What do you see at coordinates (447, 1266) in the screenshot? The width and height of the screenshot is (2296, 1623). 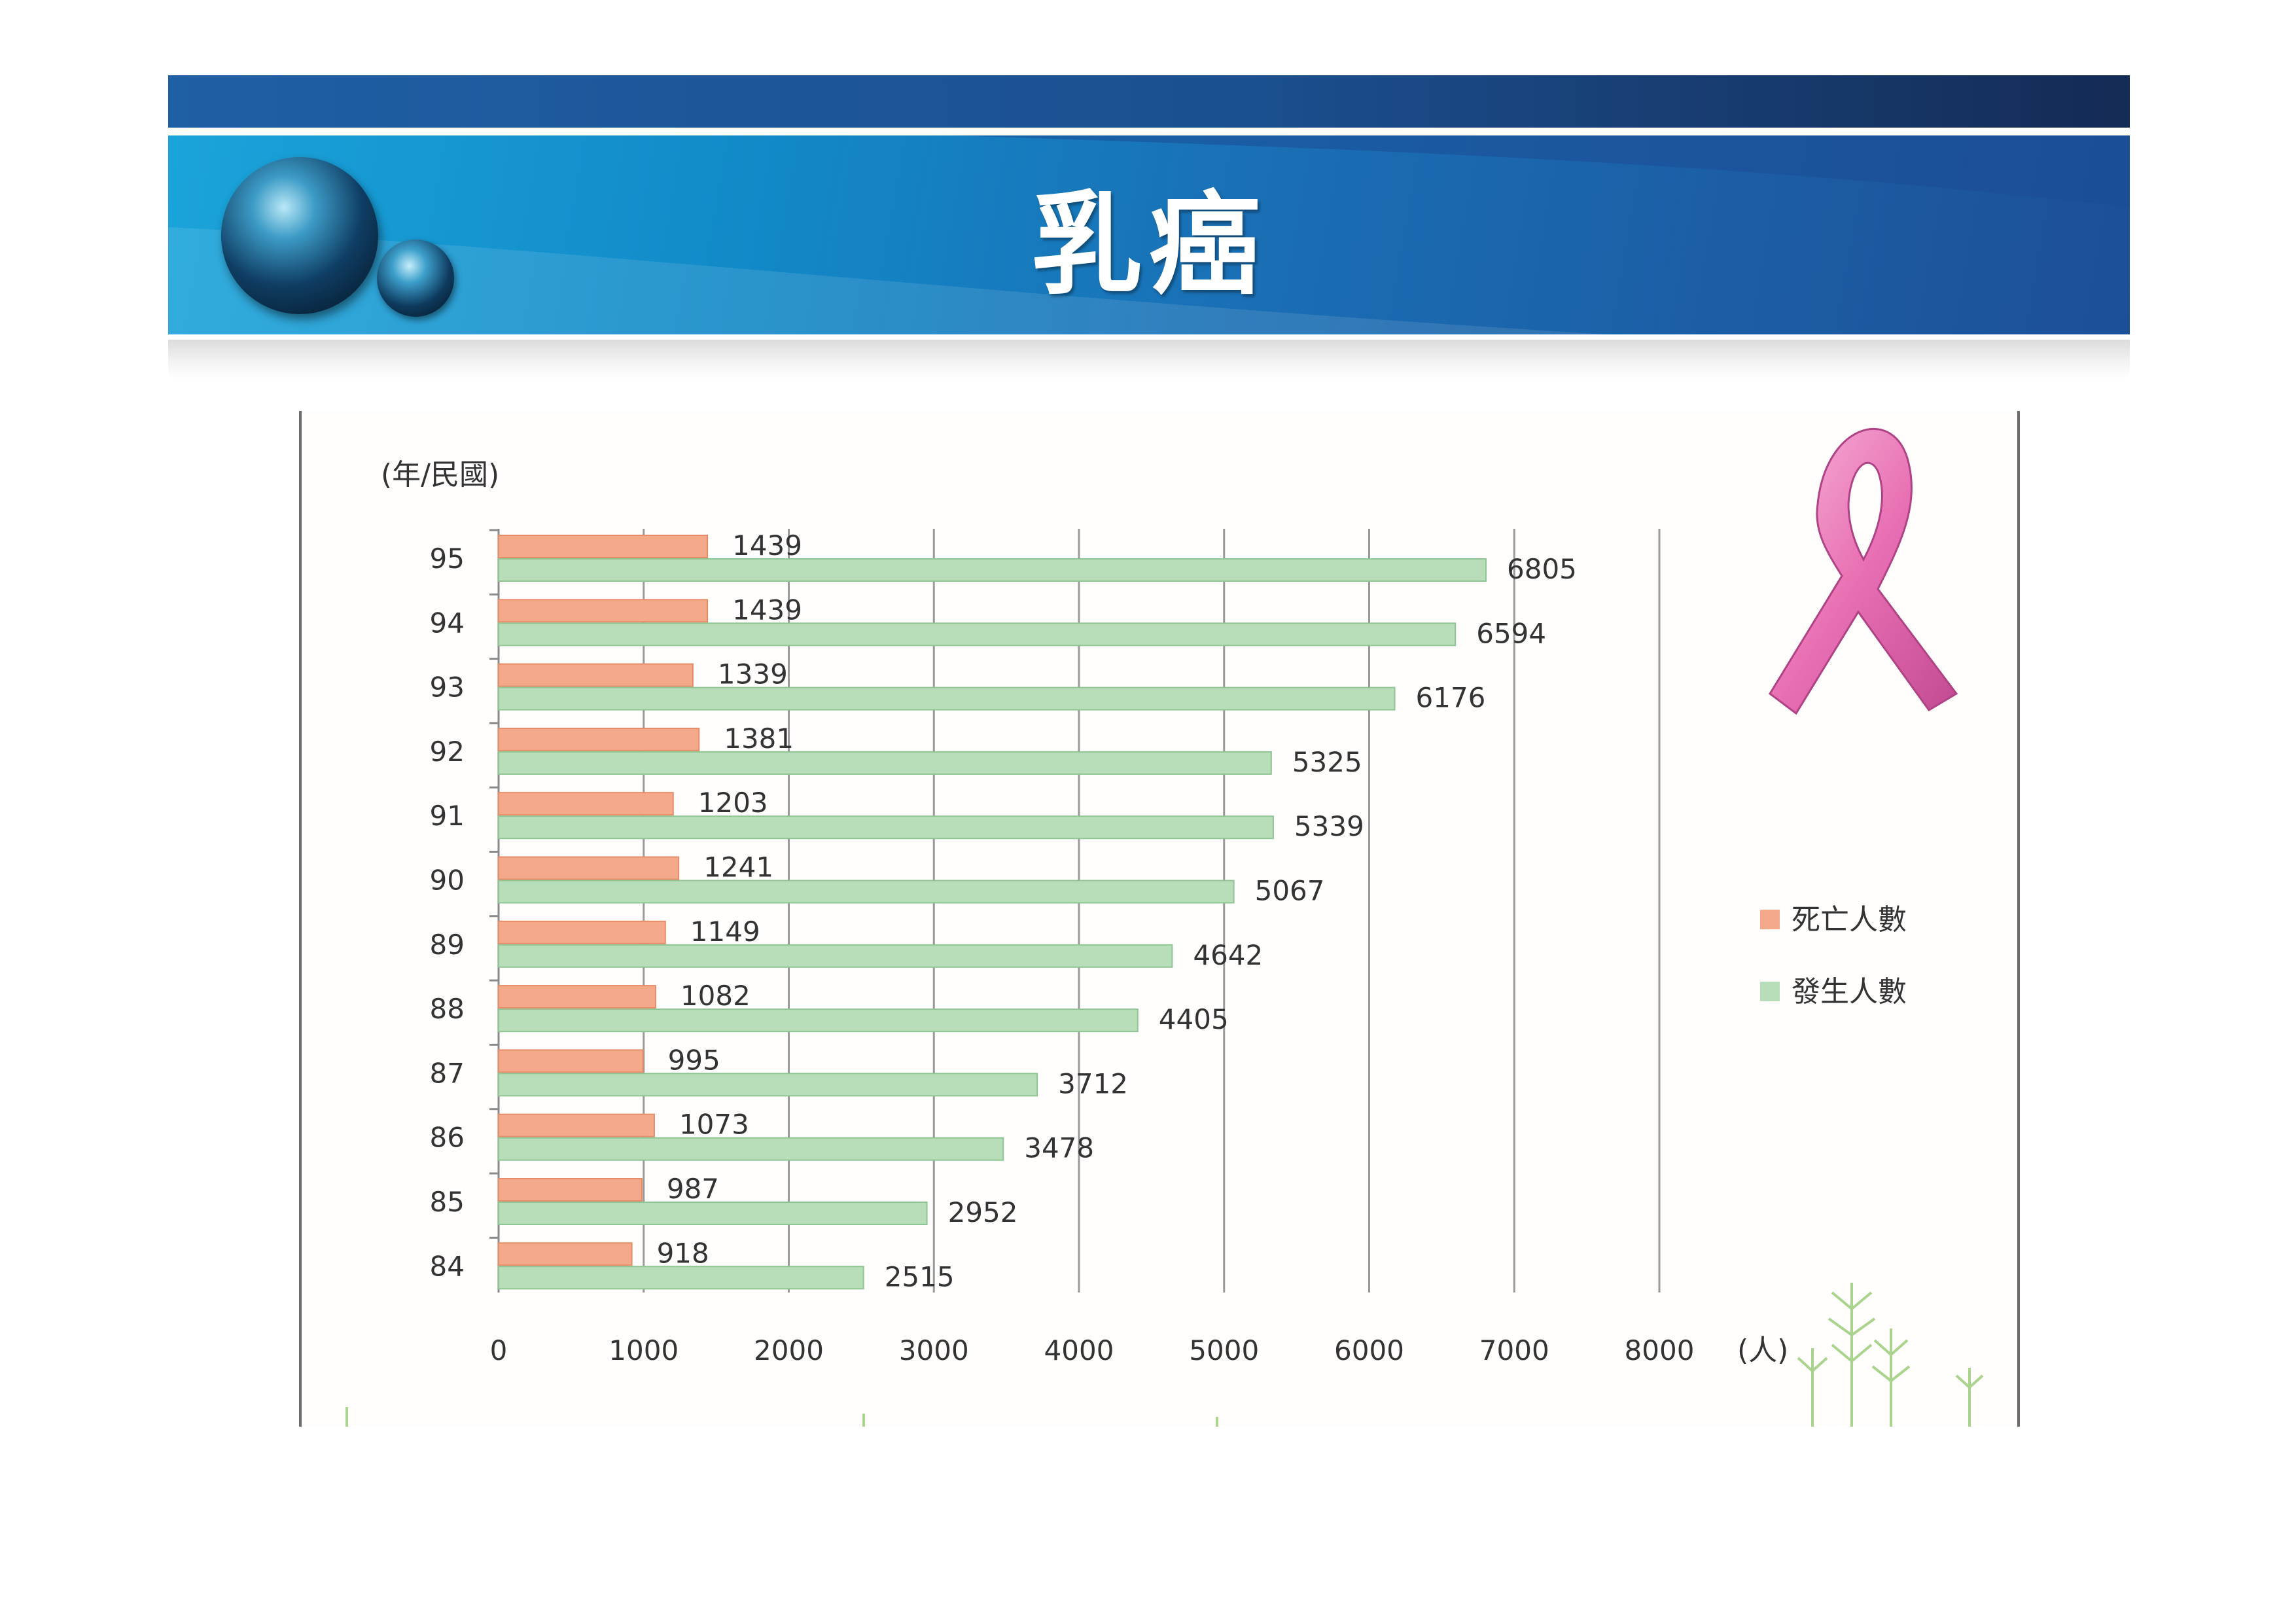 I see `y-tick-label: 84` at bounding box center [447, 1266].